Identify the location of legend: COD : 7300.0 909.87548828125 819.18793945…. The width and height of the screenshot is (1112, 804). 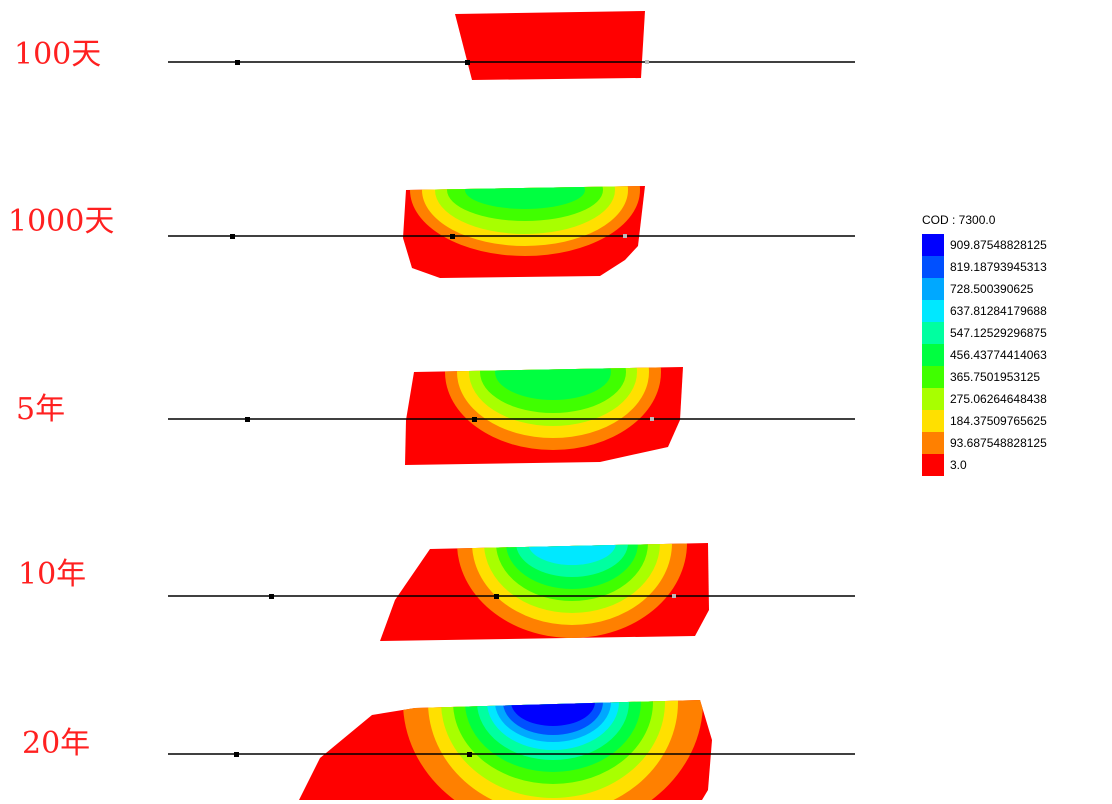
(984, 344).